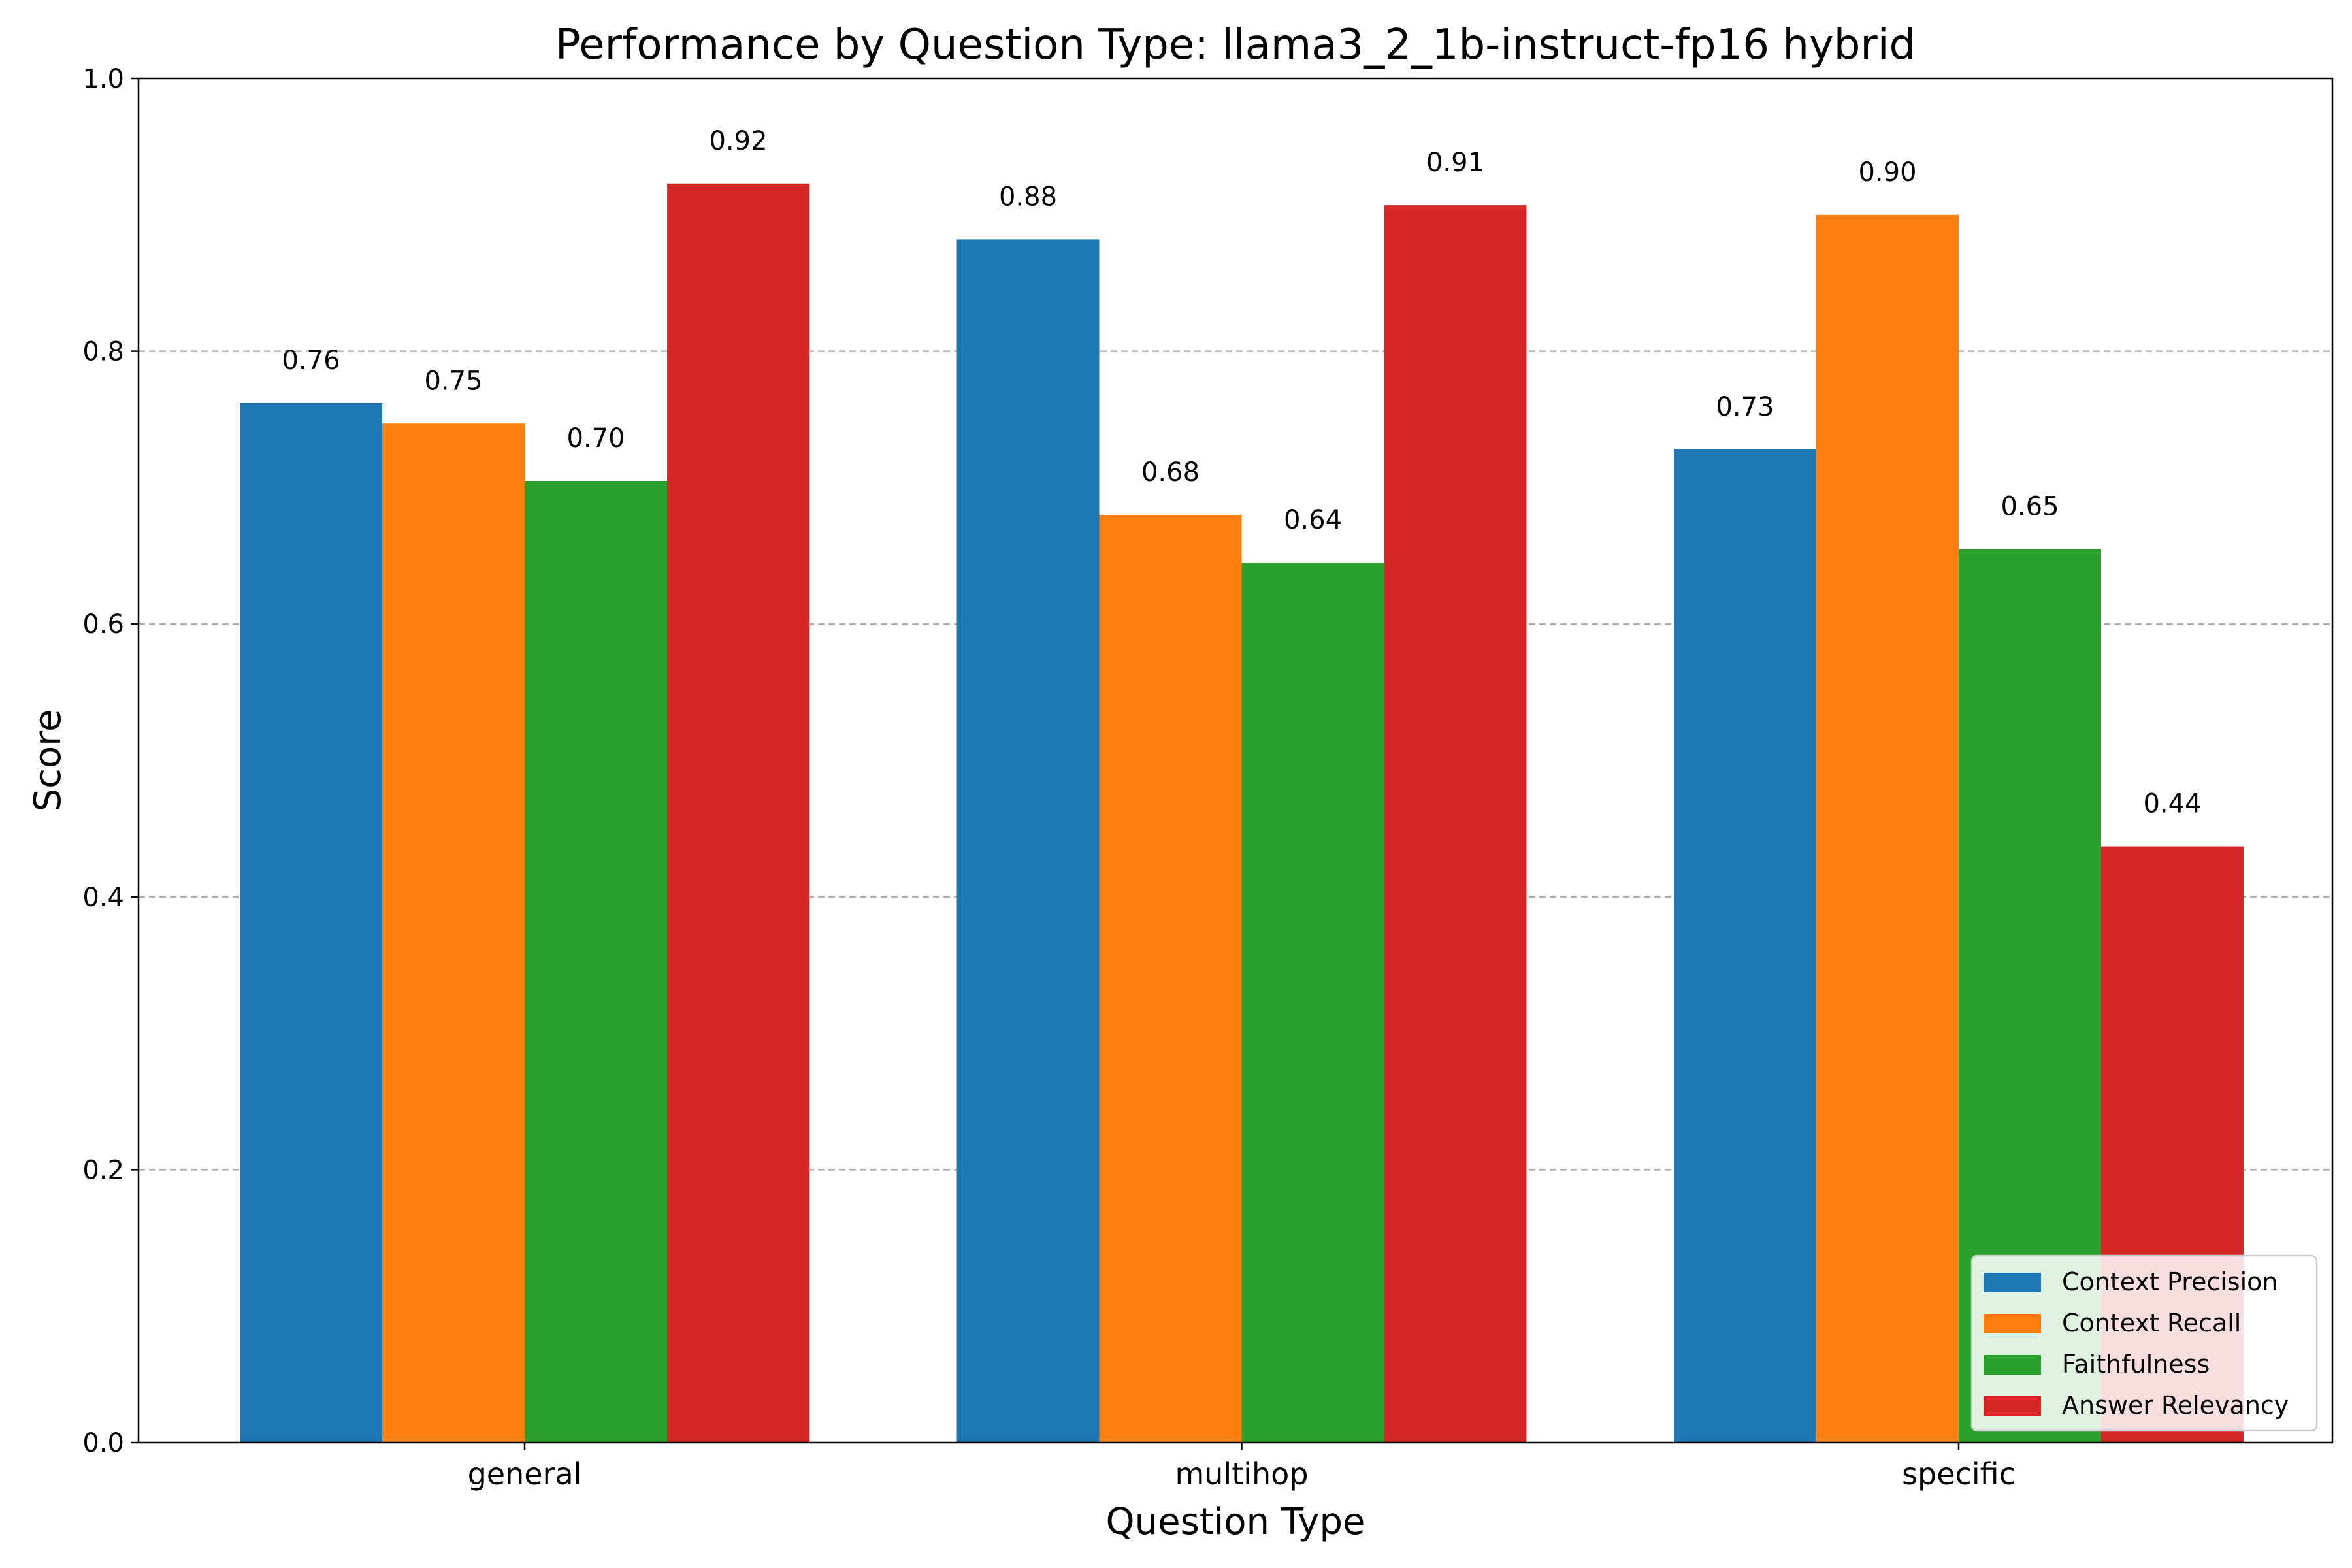 The image size is (2352, 1568). What do you see at coordinates (1028, 197) in the screenshot?
I see `data-label: 0.88` at bounding box center [1028, 197].